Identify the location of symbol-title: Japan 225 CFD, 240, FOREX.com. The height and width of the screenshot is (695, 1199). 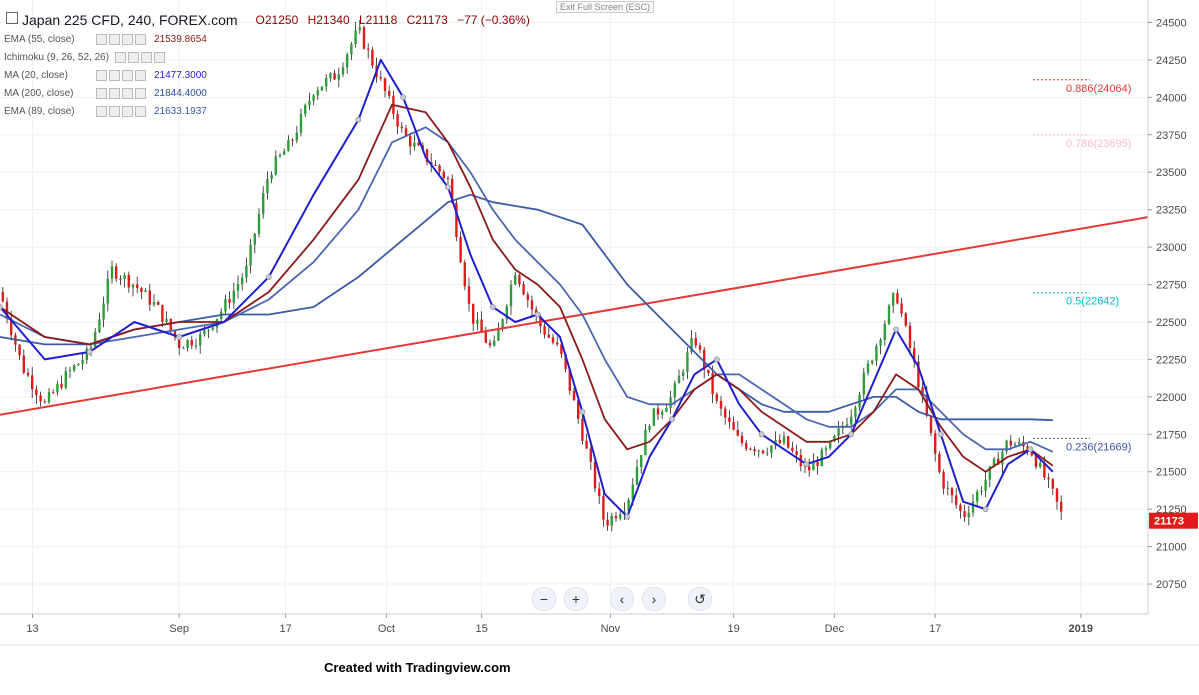
(130, 20).